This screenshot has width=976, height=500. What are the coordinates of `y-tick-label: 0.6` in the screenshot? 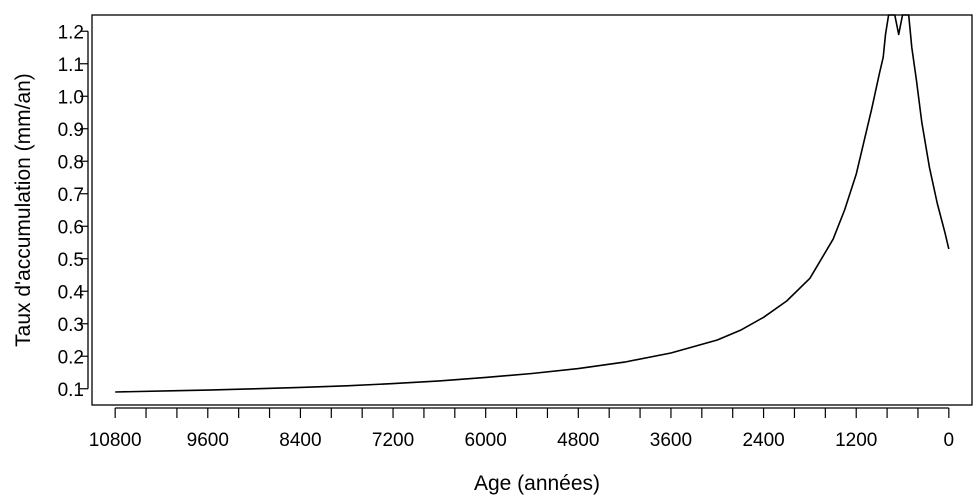 It's located at (71, 227).